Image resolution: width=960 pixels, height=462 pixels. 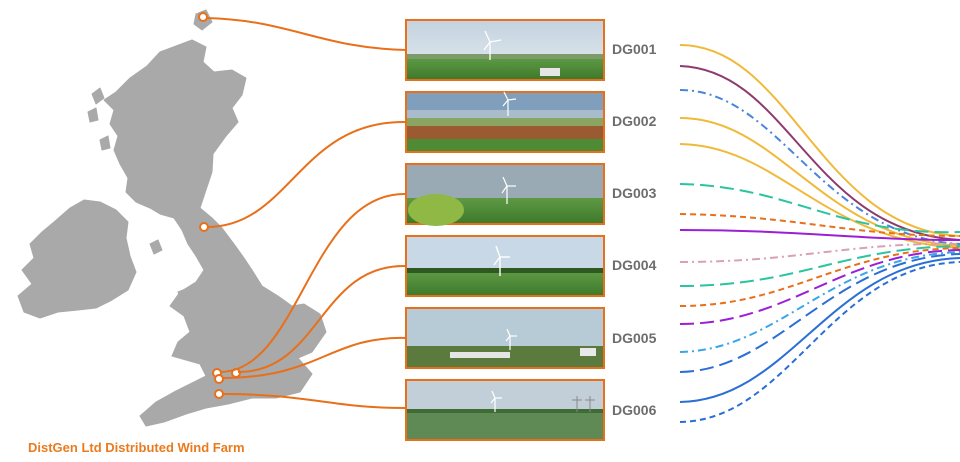 What do you see at coordinates (505, 410) in the screenshot?
I see `site-photo-dg006` at bounding box center [505, 410].